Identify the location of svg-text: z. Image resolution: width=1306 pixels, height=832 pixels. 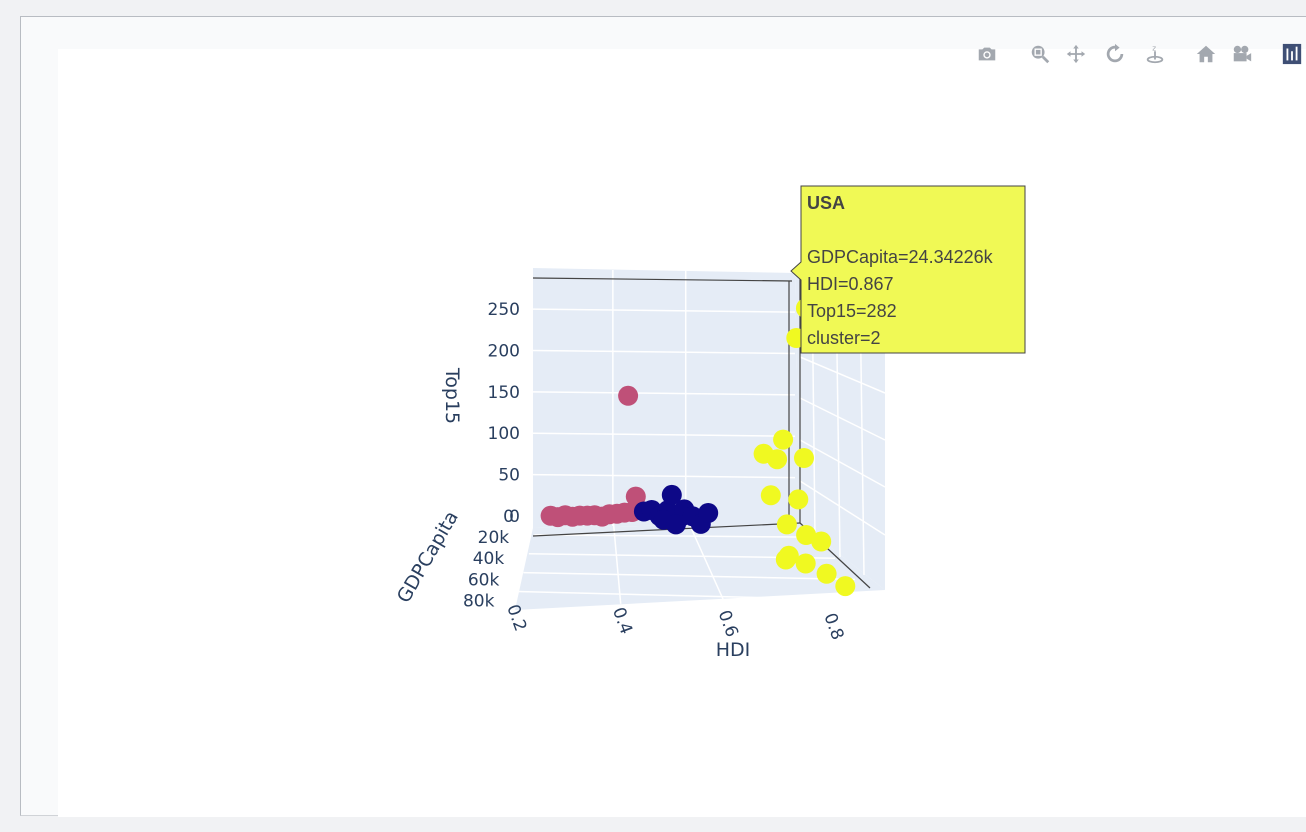
(1154, 47).